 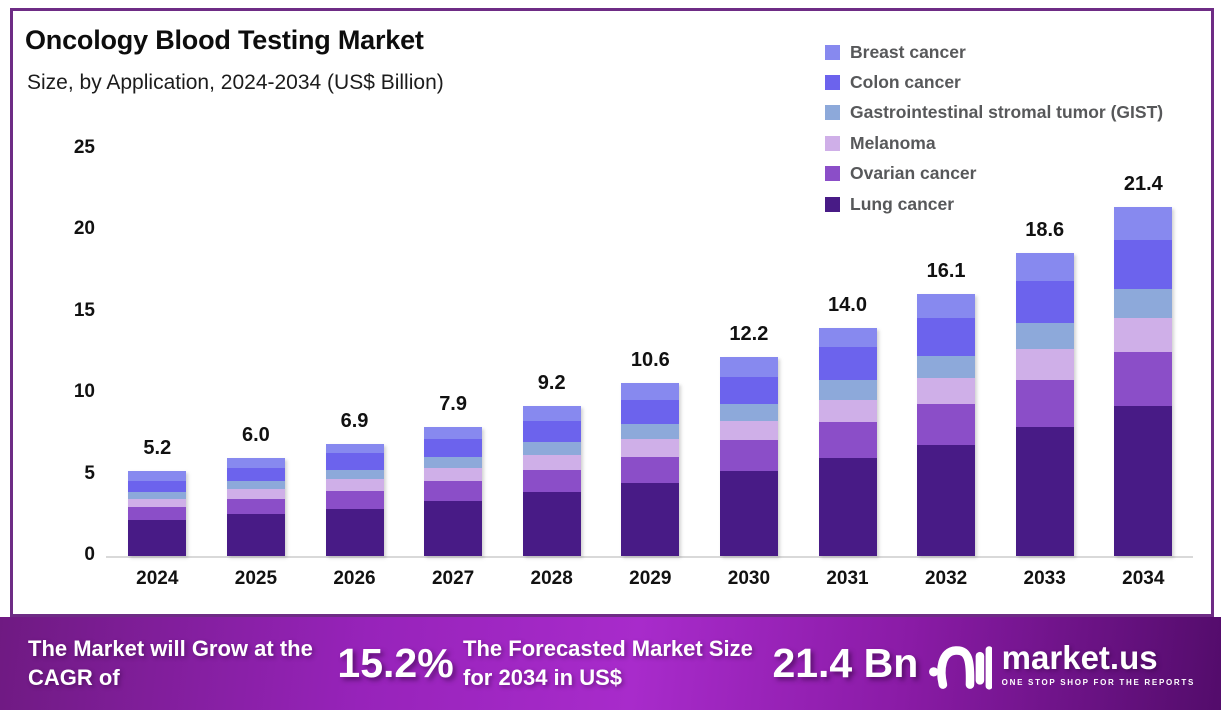 I want to click on legend-label: Ovarian cancer, so click(x=913, y=173).